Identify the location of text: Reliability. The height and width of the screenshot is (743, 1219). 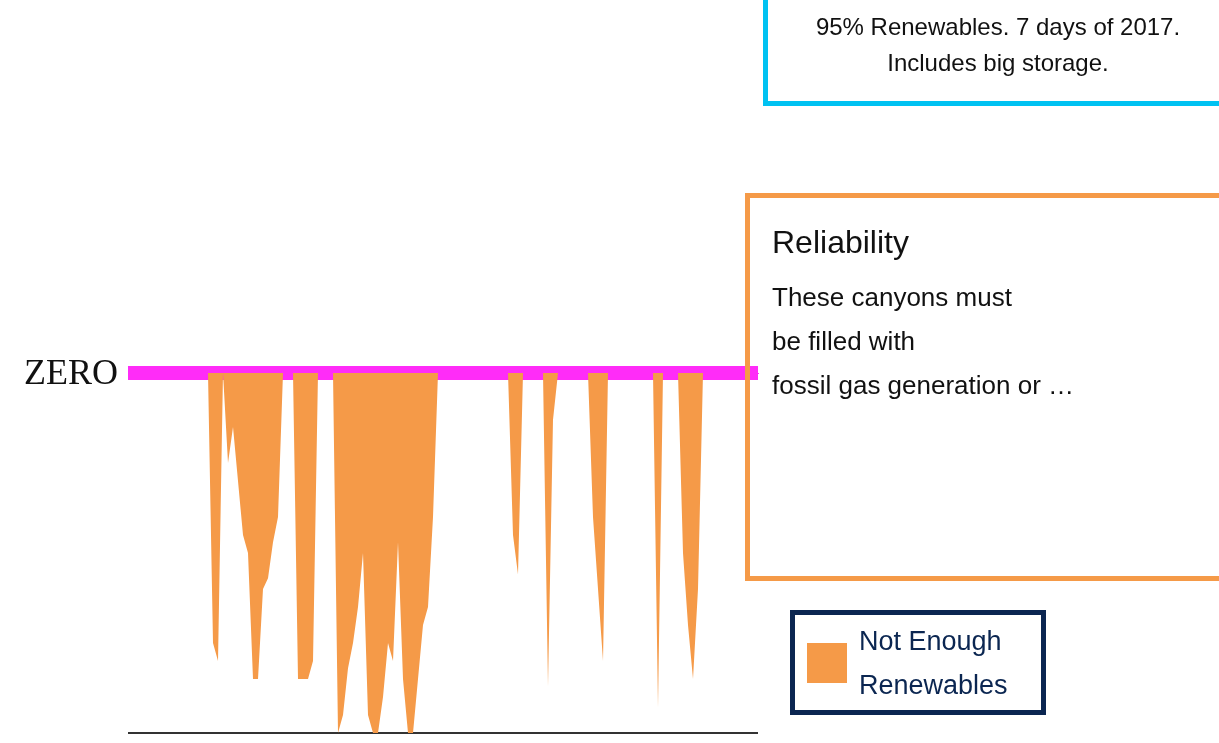
(841, 242).